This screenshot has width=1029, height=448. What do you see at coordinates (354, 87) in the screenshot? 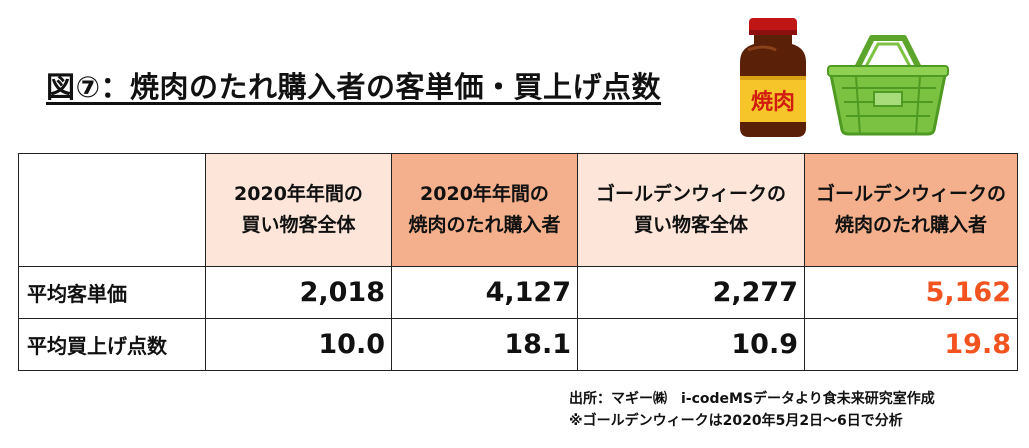
I see `page-title: 図⑦：焼肉のたれ購入者の客単価・買上げ点数` at bounding box center [354, 87].